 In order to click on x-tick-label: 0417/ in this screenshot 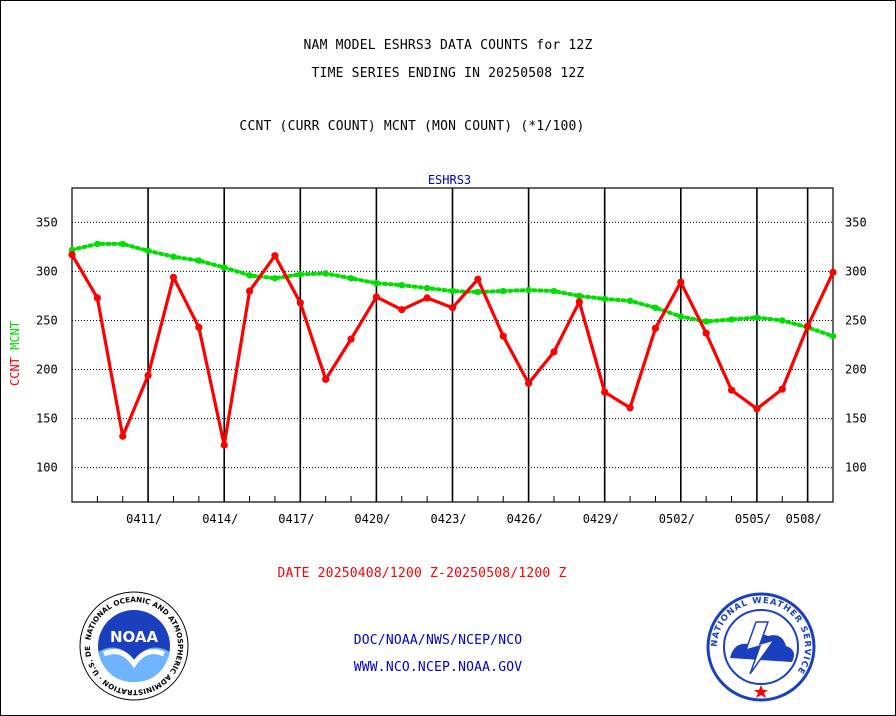, I will do `click(296, 519)`.